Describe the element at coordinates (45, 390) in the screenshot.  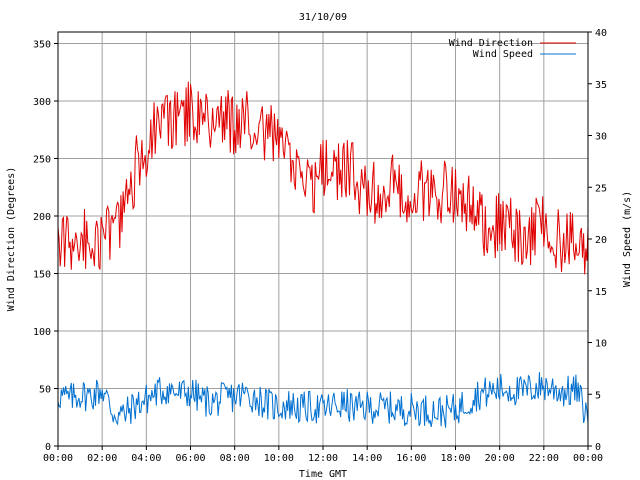
I see `y-left-tick-label: 50` at that location.